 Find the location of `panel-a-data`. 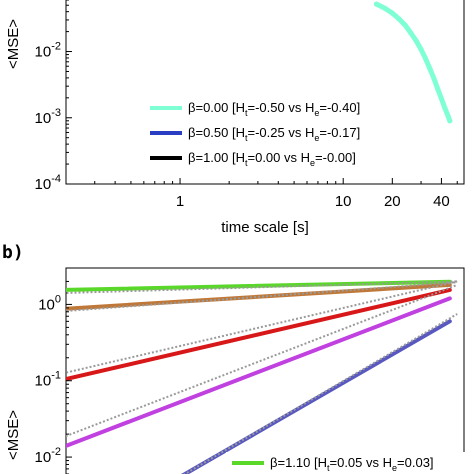

panel-a-data is located at coordinates (413, 62).